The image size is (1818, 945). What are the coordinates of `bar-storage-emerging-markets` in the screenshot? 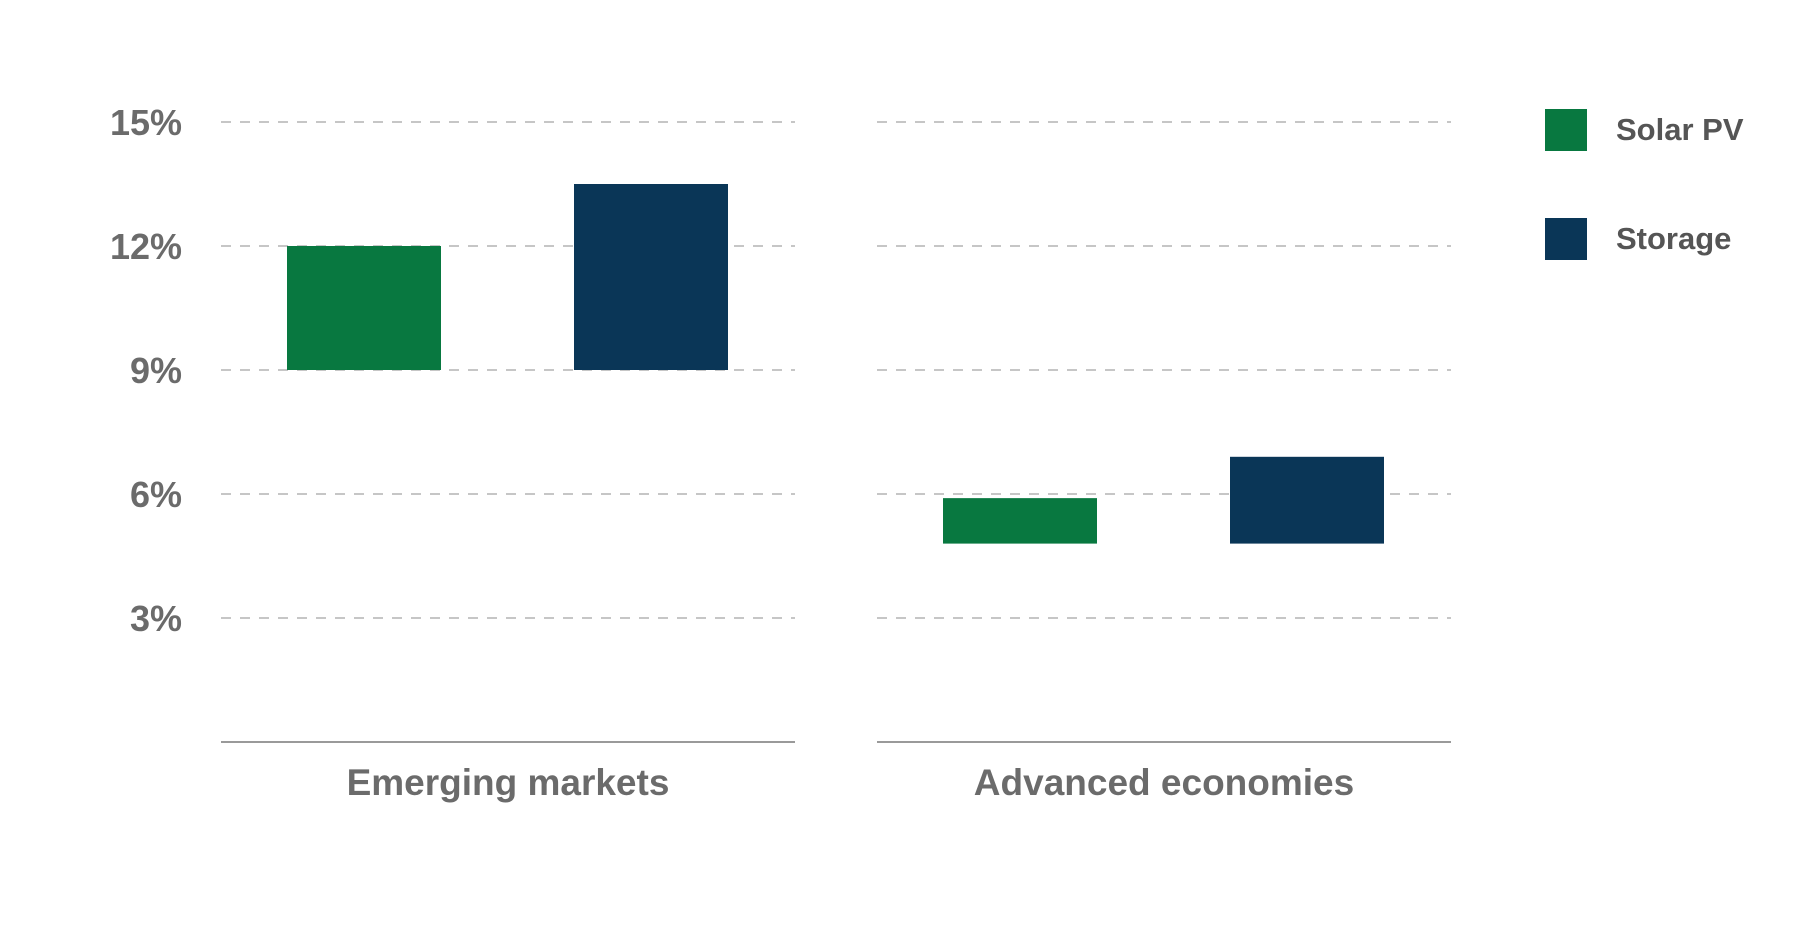 It's located at (651, 277).